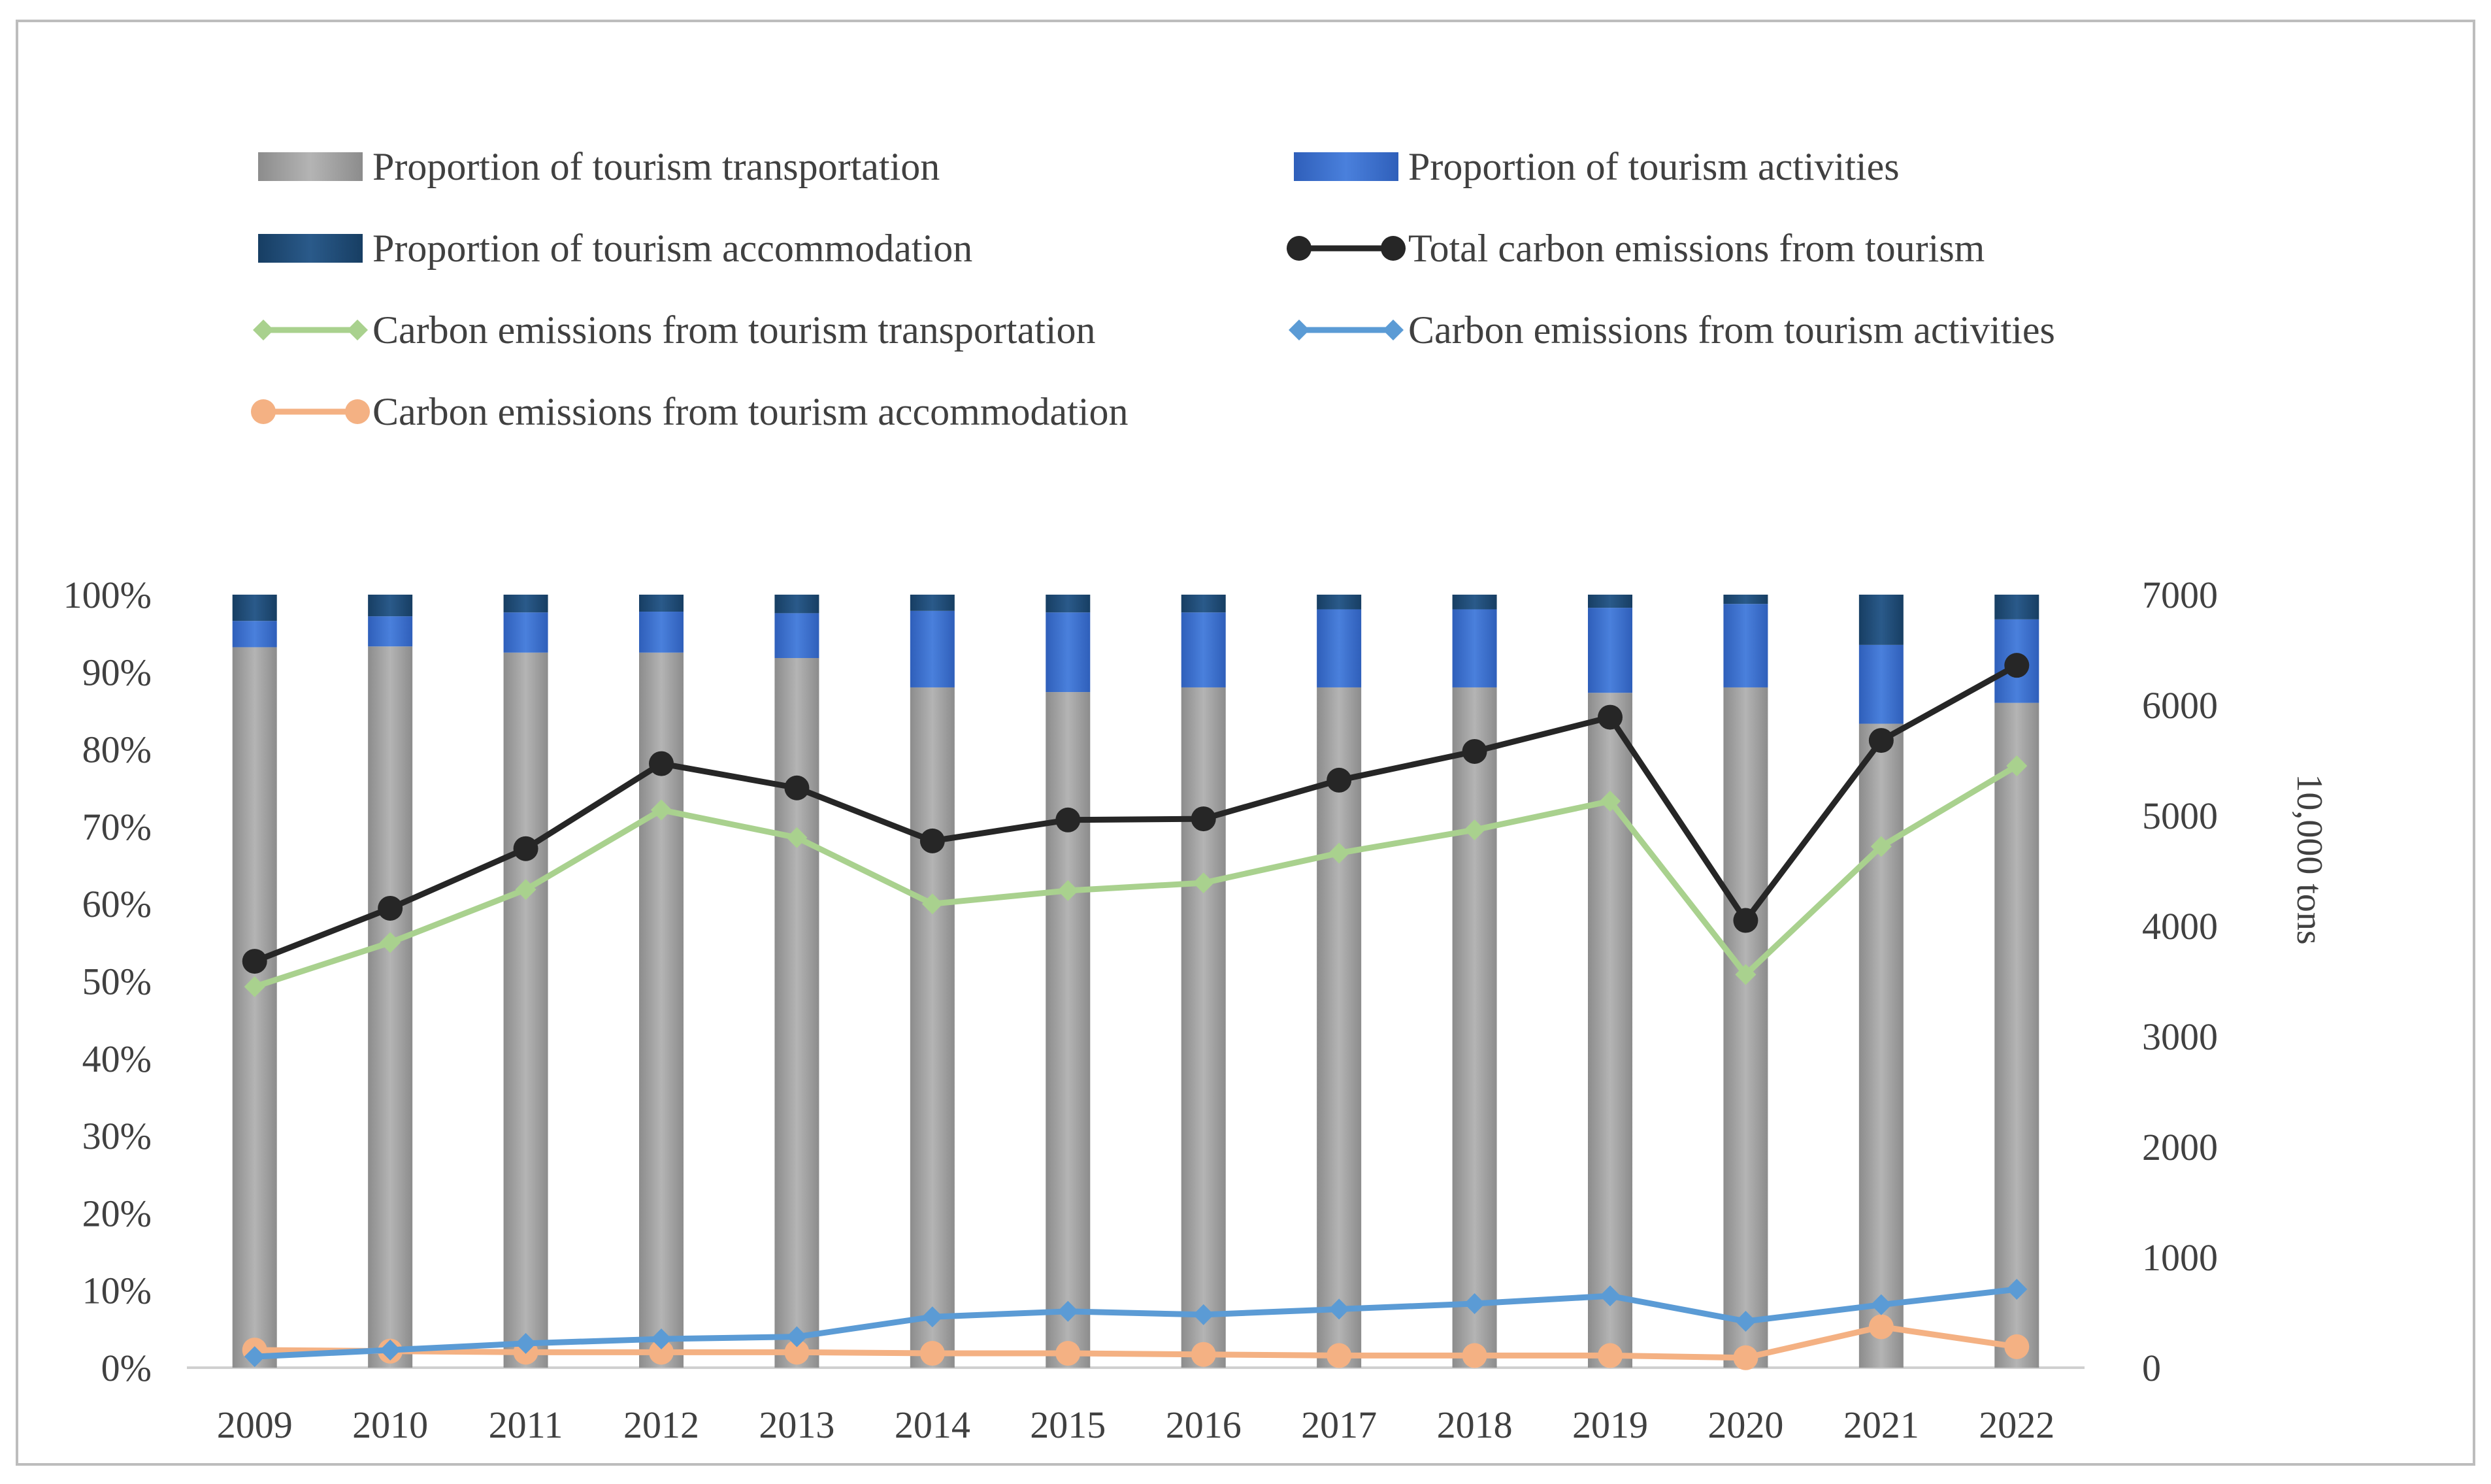  Describe the element at coordinates (117, 750) in the screenshot. I see `left-tick-label: 80%` at that location.